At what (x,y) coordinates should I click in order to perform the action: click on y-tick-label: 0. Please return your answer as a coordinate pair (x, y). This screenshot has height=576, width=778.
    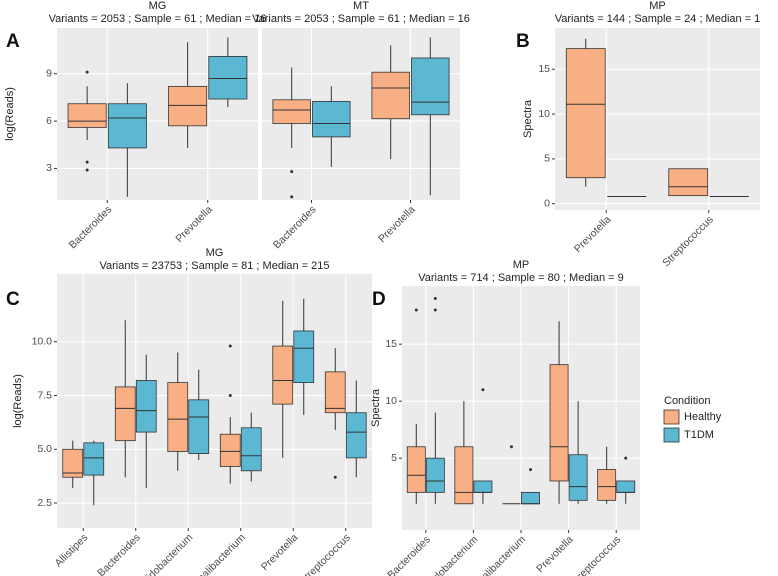
    Looking at the image, I should click on (547, 204).